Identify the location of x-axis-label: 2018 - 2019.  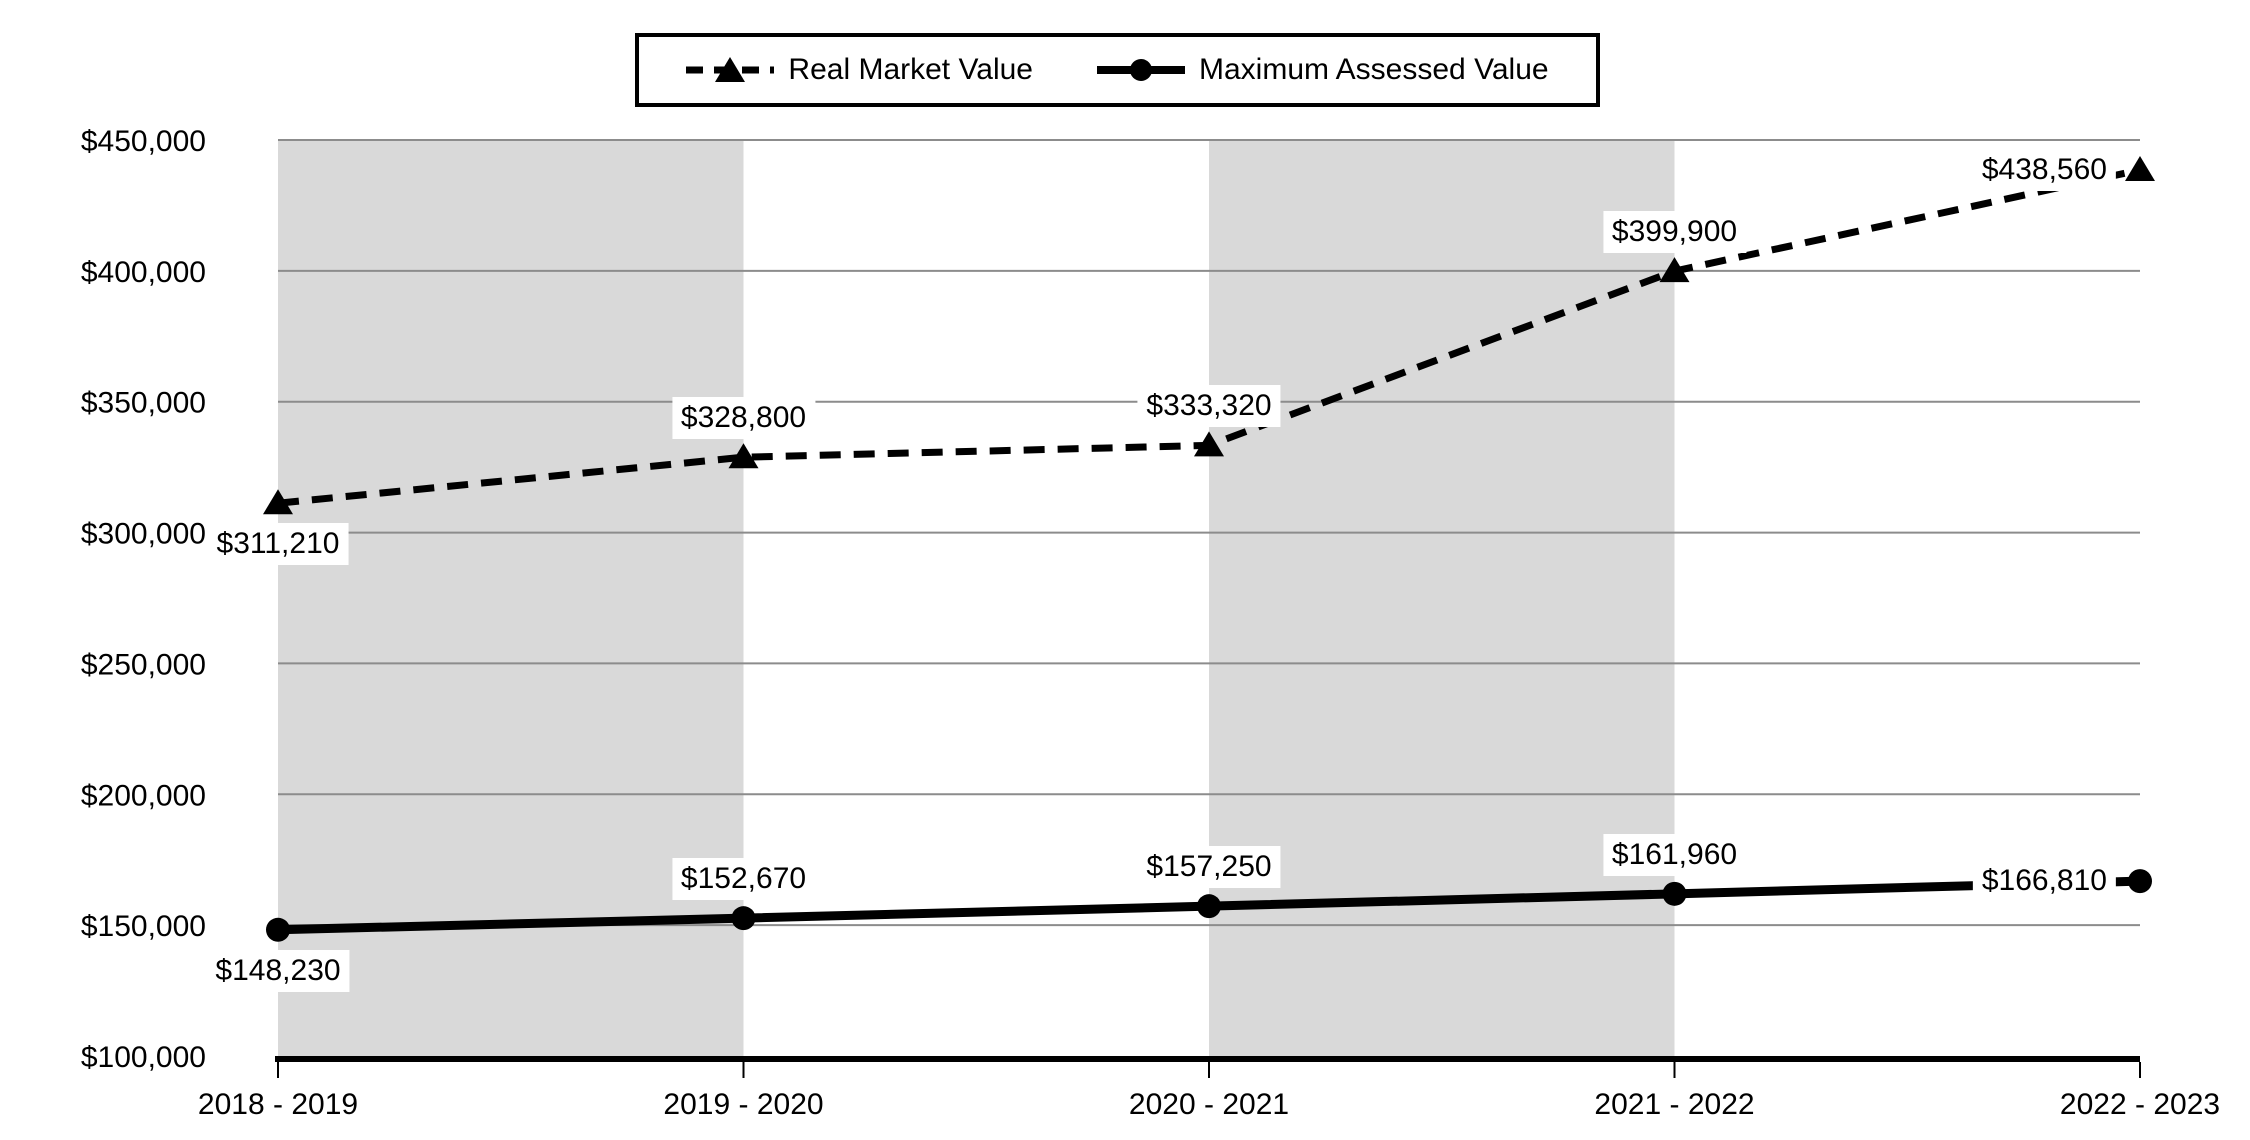
(278, 1104).